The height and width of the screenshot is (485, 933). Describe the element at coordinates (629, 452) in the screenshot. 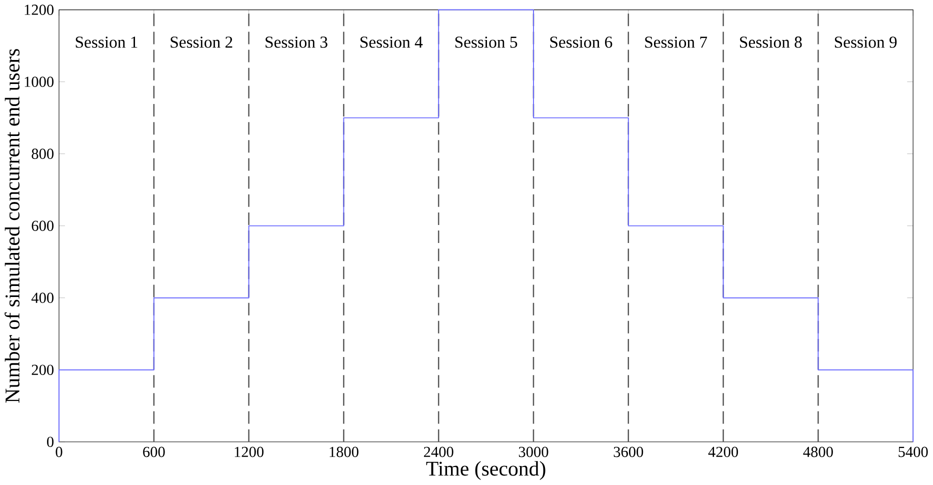

I see `x-tick-label: 3600` at that location.